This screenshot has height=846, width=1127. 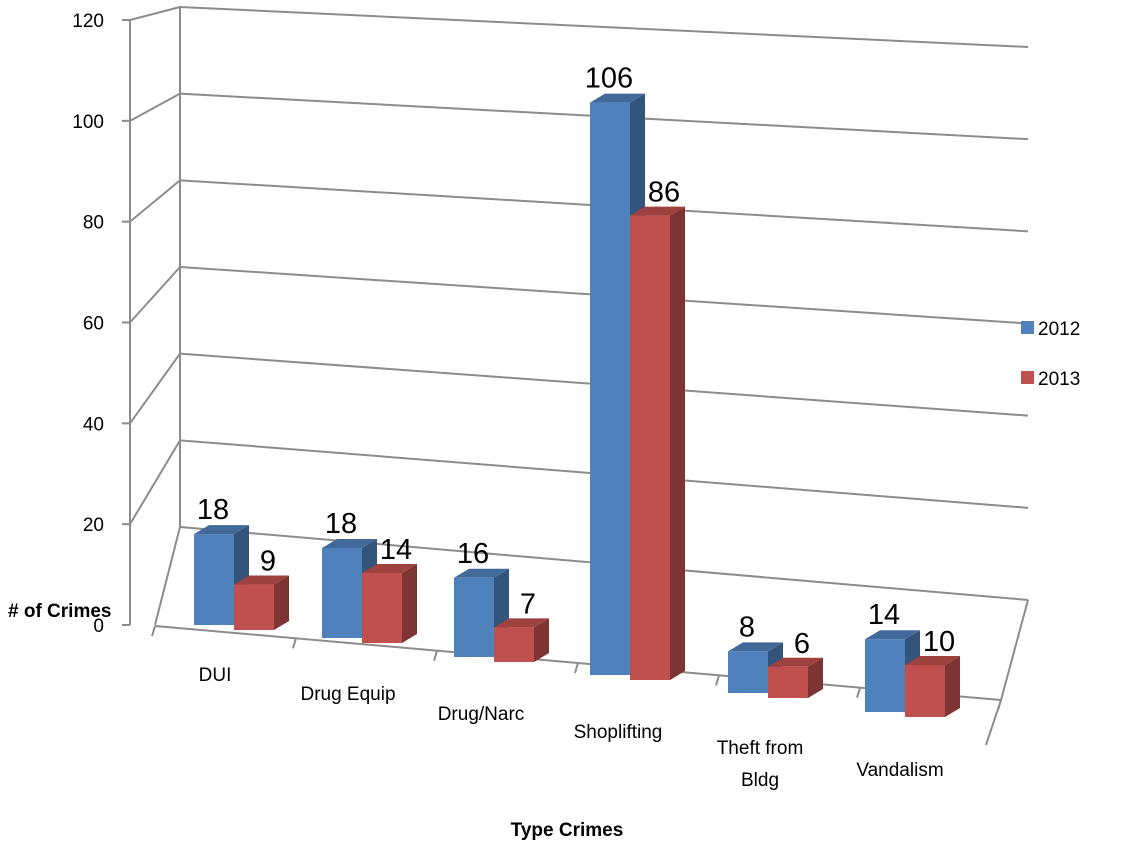 I want to click on bar-2012-drug-narc, so click(x=481, y=612).